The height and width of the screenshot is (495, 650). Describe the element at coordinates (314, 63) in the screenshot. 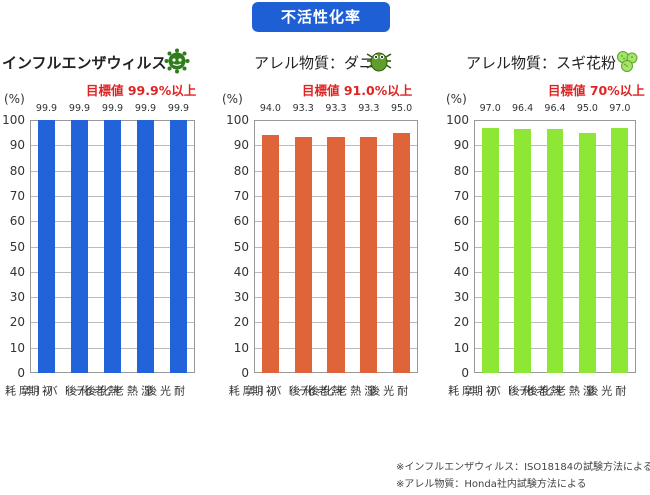

I see `chart-title: アレル物質：ダニ` at that location.